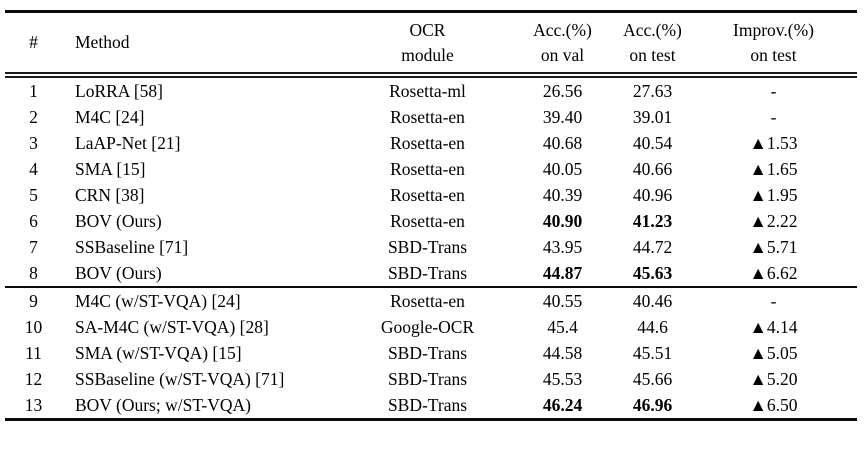  I want to click on cell-row-number: 3, so click(33, 143).